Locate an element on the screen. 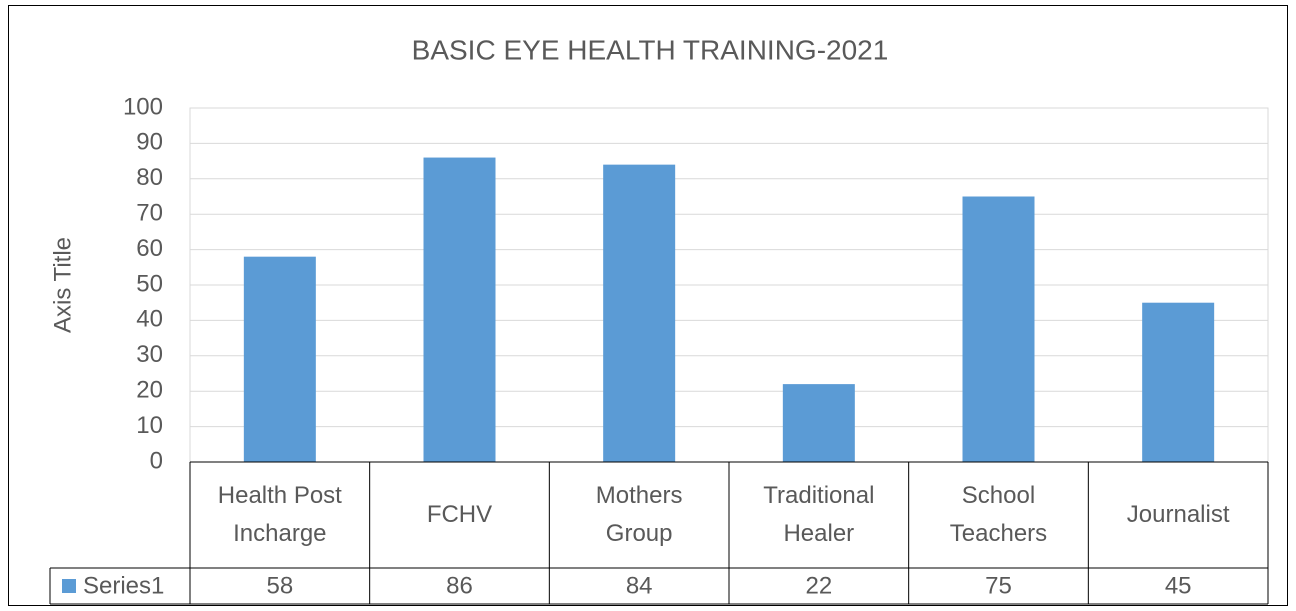 This screenshot has height=611, width=1296. y-tick-label: 10 is located at coordinates (149, 425).